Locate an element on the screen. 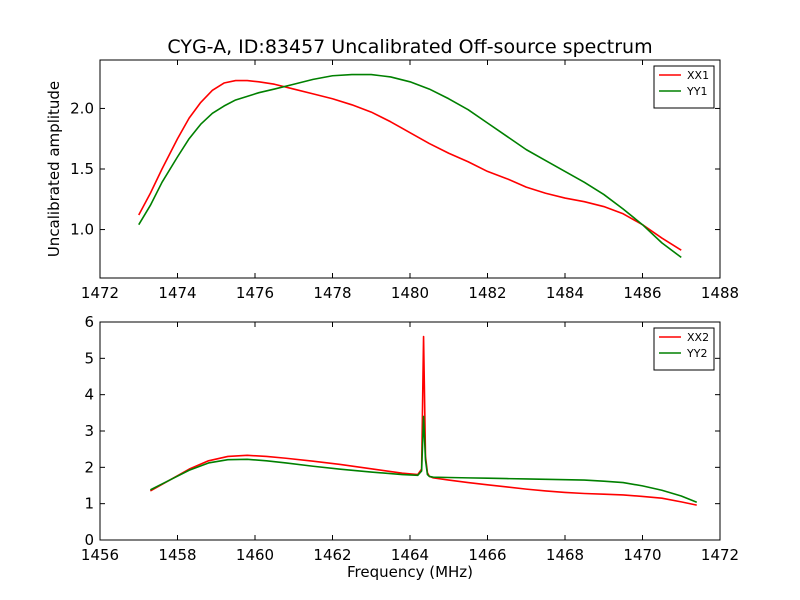  y-tick-label: 6 is located at coordinates (89, 322).